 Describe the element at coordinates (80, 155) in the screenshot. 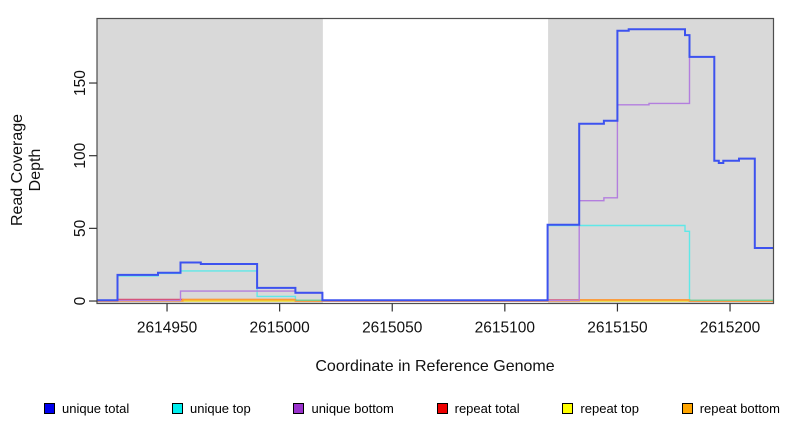

I see `y-tick-label: 100` at that location.